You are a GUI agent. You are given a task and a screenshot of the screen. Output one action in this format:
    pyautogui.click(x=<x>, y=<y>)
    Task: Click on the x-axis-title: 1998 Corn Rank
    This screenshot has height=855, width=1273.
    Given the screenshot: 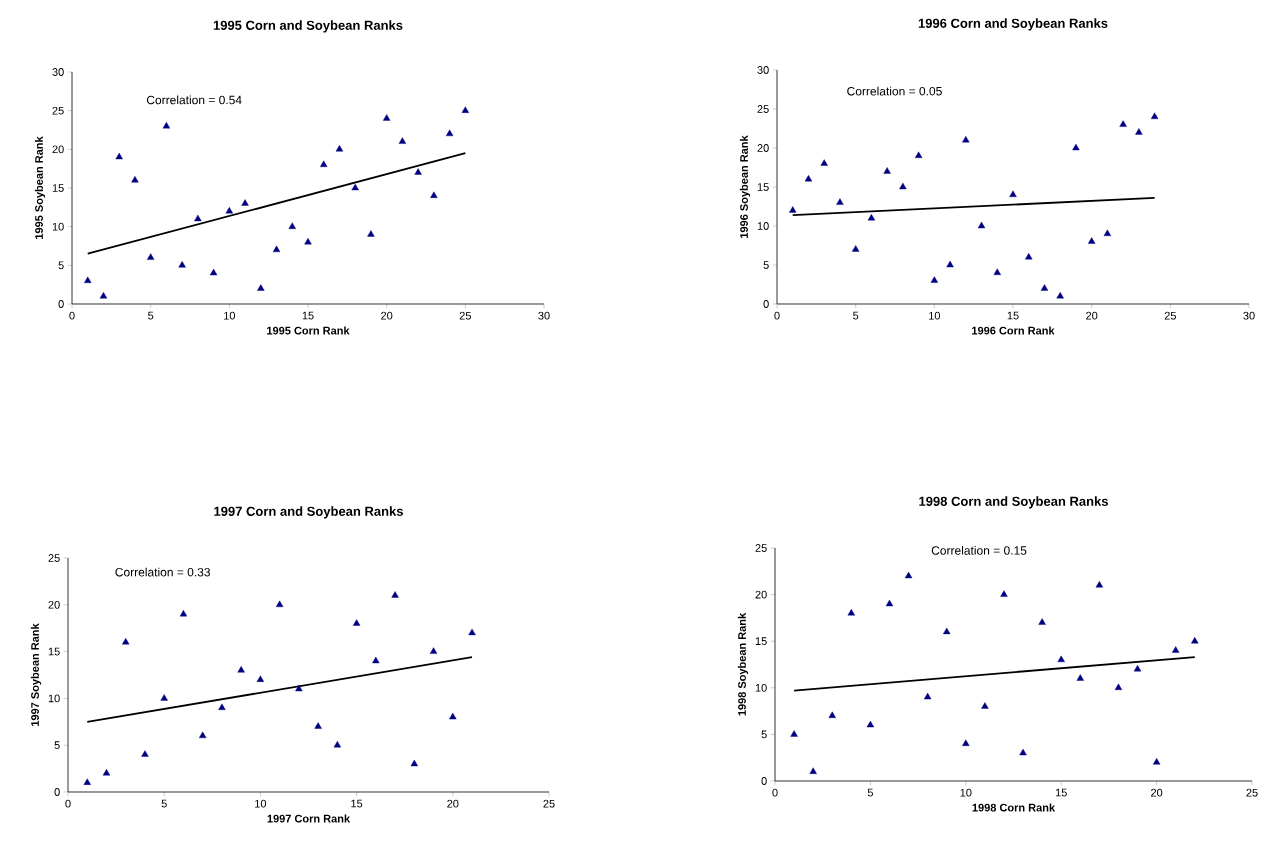 What is the action you would take?
    pyautogui.click(x=1014, y=807)
    